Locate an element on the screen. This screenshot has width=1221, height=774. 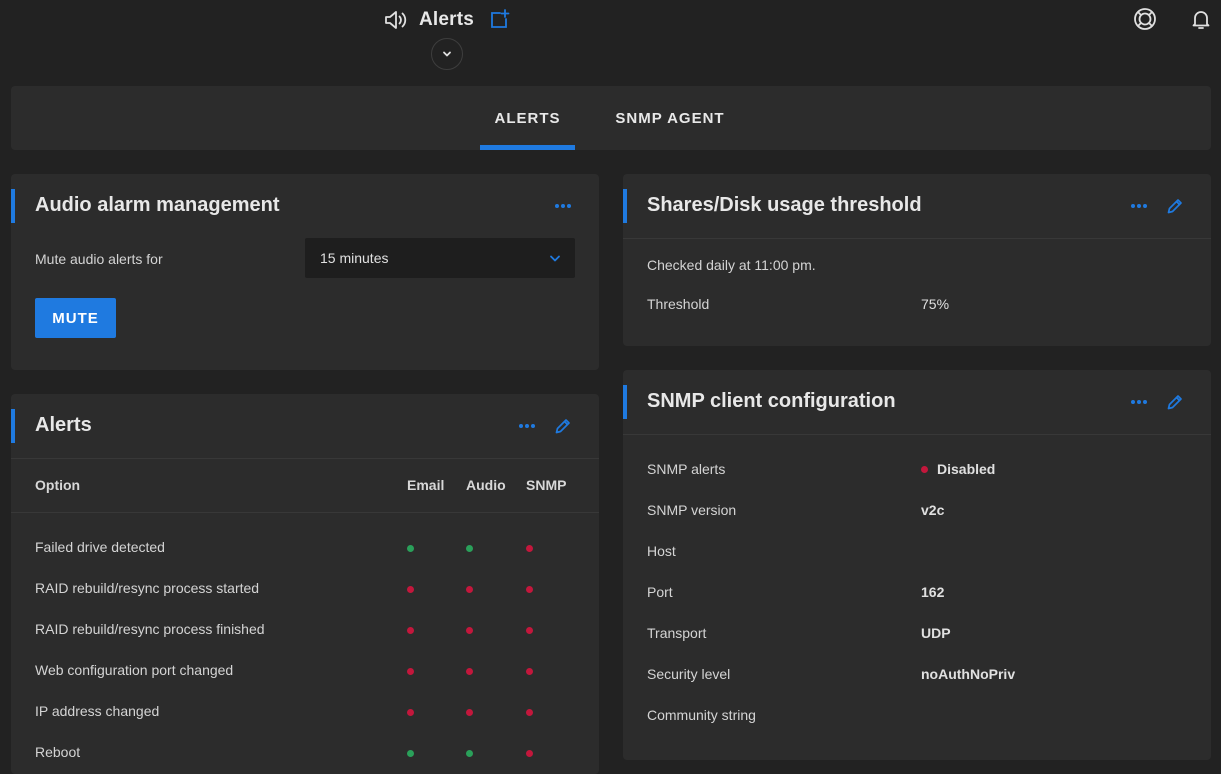
alert-option-label: RAID rebuild/resync process finished is located at coordinates (150, 629).